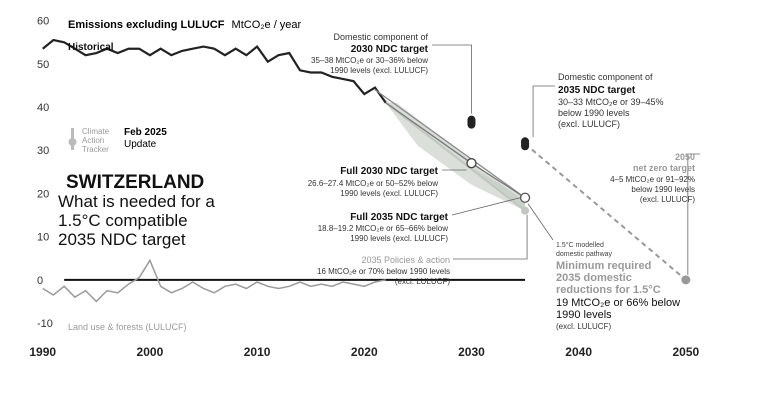 The width and height of the screenshot is (762, 400). I want to click on heading-line-3: 2035 NDC target, so click(122, 239).